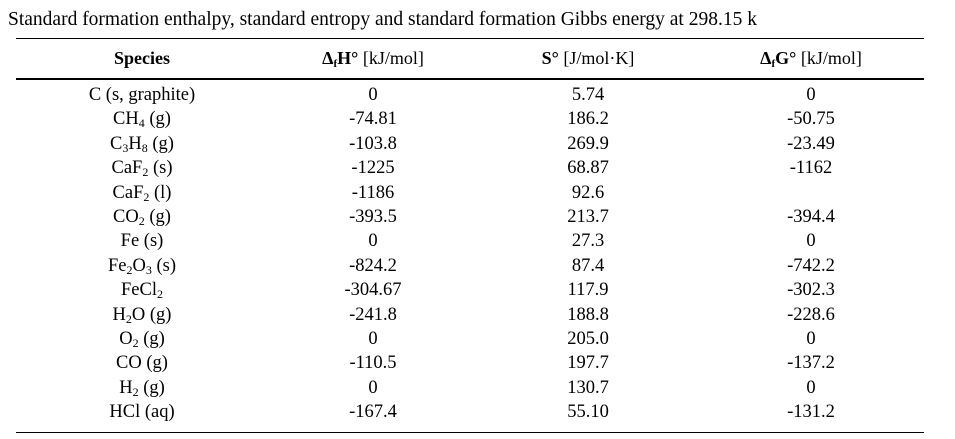 The width and height of the screenshot is (955, 439). What do you see at coordinates (139, 290) in the screenshot?
I see `species-text: FeCl` at bounding box center [139, 290].